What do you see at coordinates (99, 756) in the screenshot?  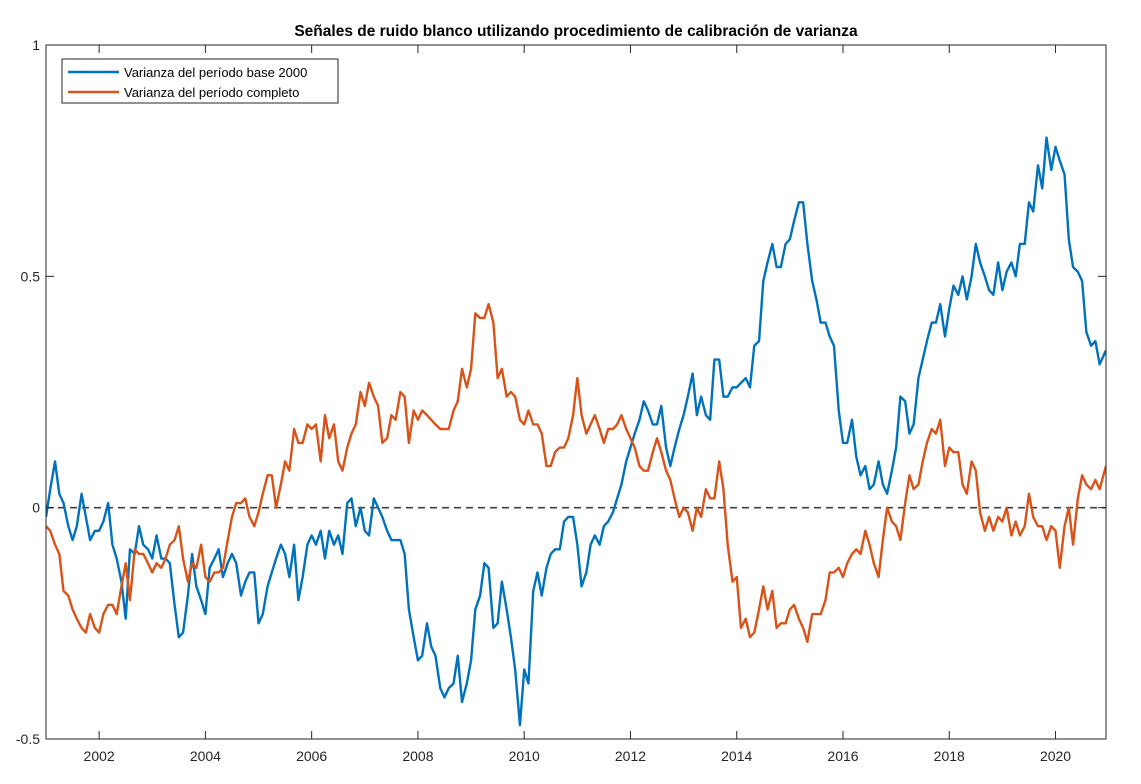 I see `x-tick-label: 2002` at bounding box center [99, 756].